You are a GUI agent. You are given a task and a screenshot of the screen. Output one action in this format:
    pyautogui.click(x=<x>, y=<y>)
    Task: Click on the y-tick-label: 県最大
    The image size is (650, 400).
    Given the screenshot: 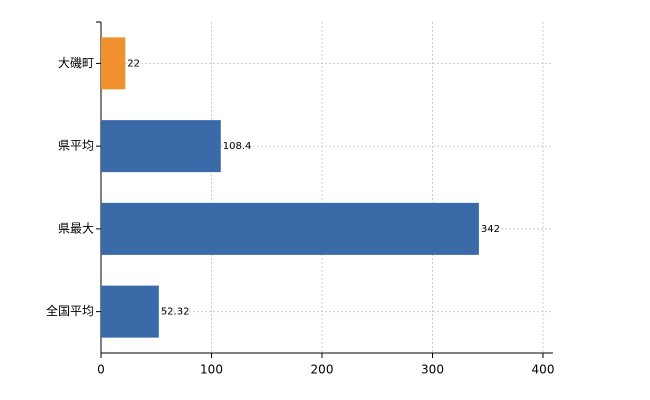 What is the action you would take?
    pyautogui.click(x=76, y=228)
    